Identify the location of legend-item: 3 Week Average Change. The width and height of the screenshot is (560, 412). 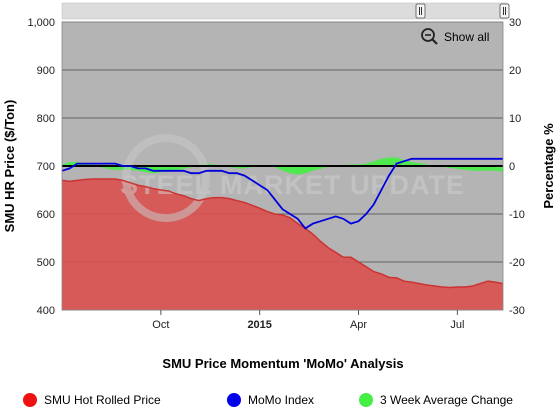
(436, 400).